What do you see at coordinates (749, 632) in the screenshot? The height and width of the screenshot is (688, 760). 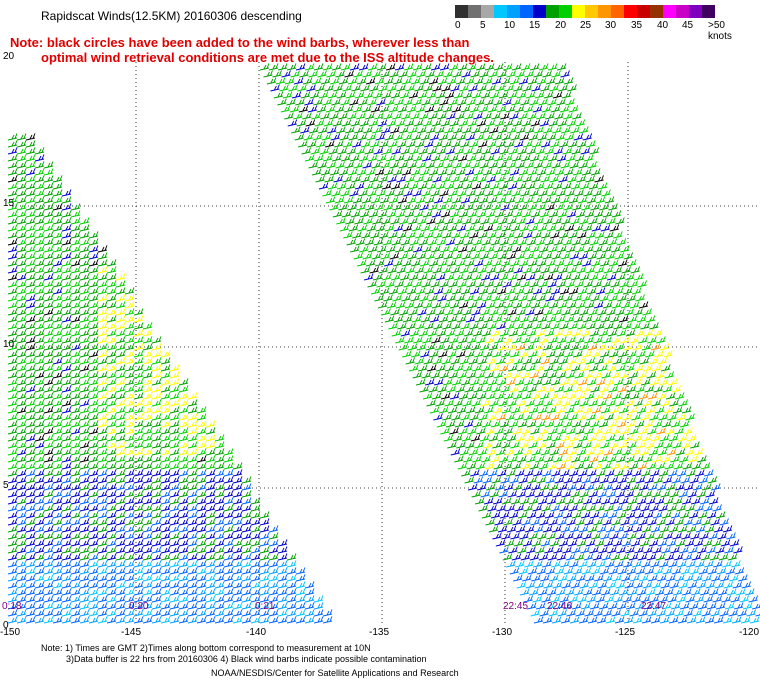 I see `lon-label: -120` at bounding box center [749, 632].